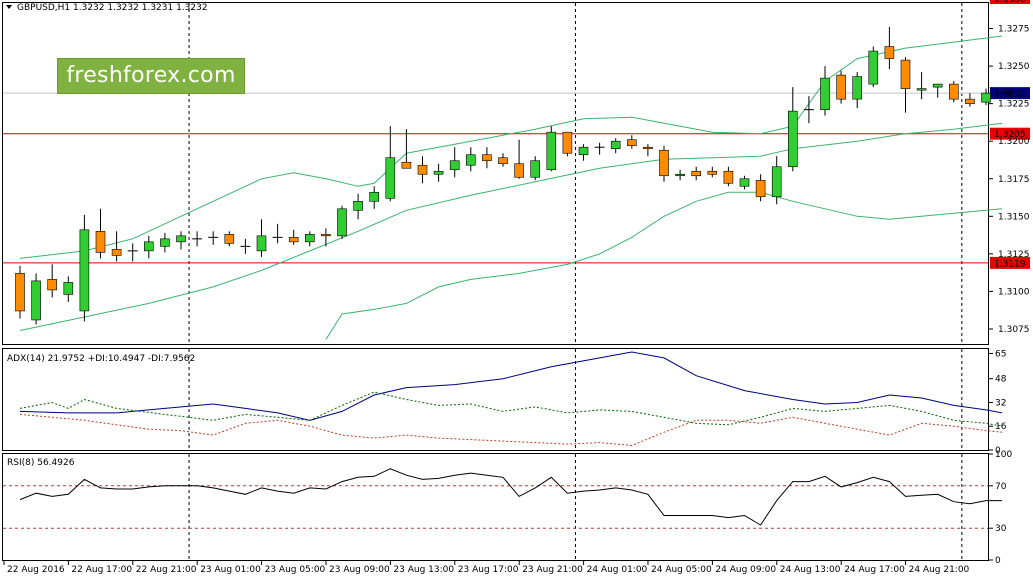  I want to click on level-price-tag-label: 1.3119, so click(1010, 264).